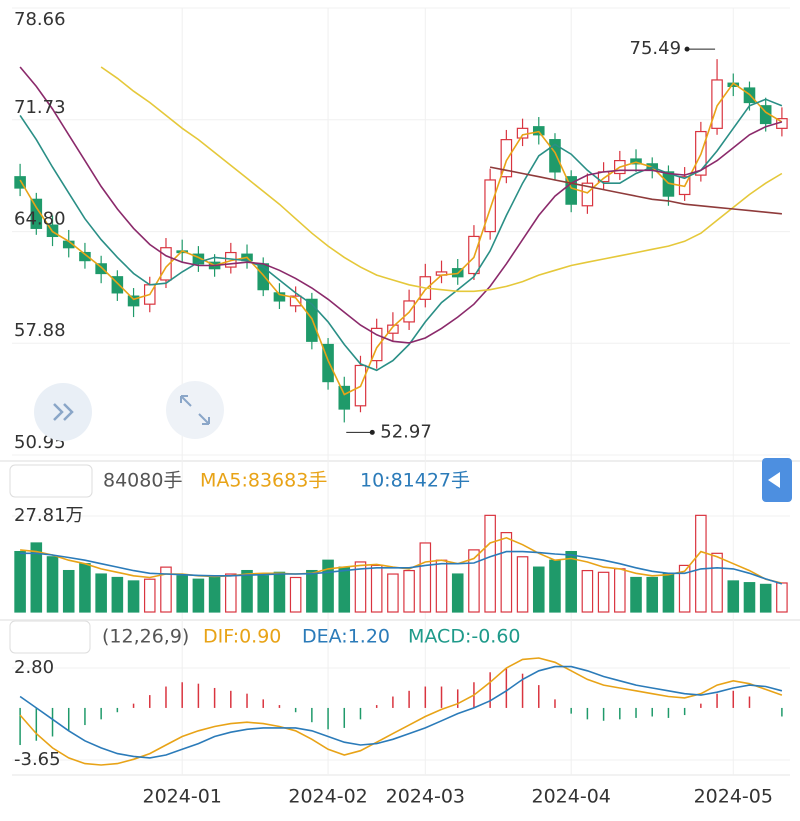 This screenshot has height=821, width=800. Describe the element at coordinates (40, 107) in the screenshot. I see `y-tick-label: 71.73` at that location.